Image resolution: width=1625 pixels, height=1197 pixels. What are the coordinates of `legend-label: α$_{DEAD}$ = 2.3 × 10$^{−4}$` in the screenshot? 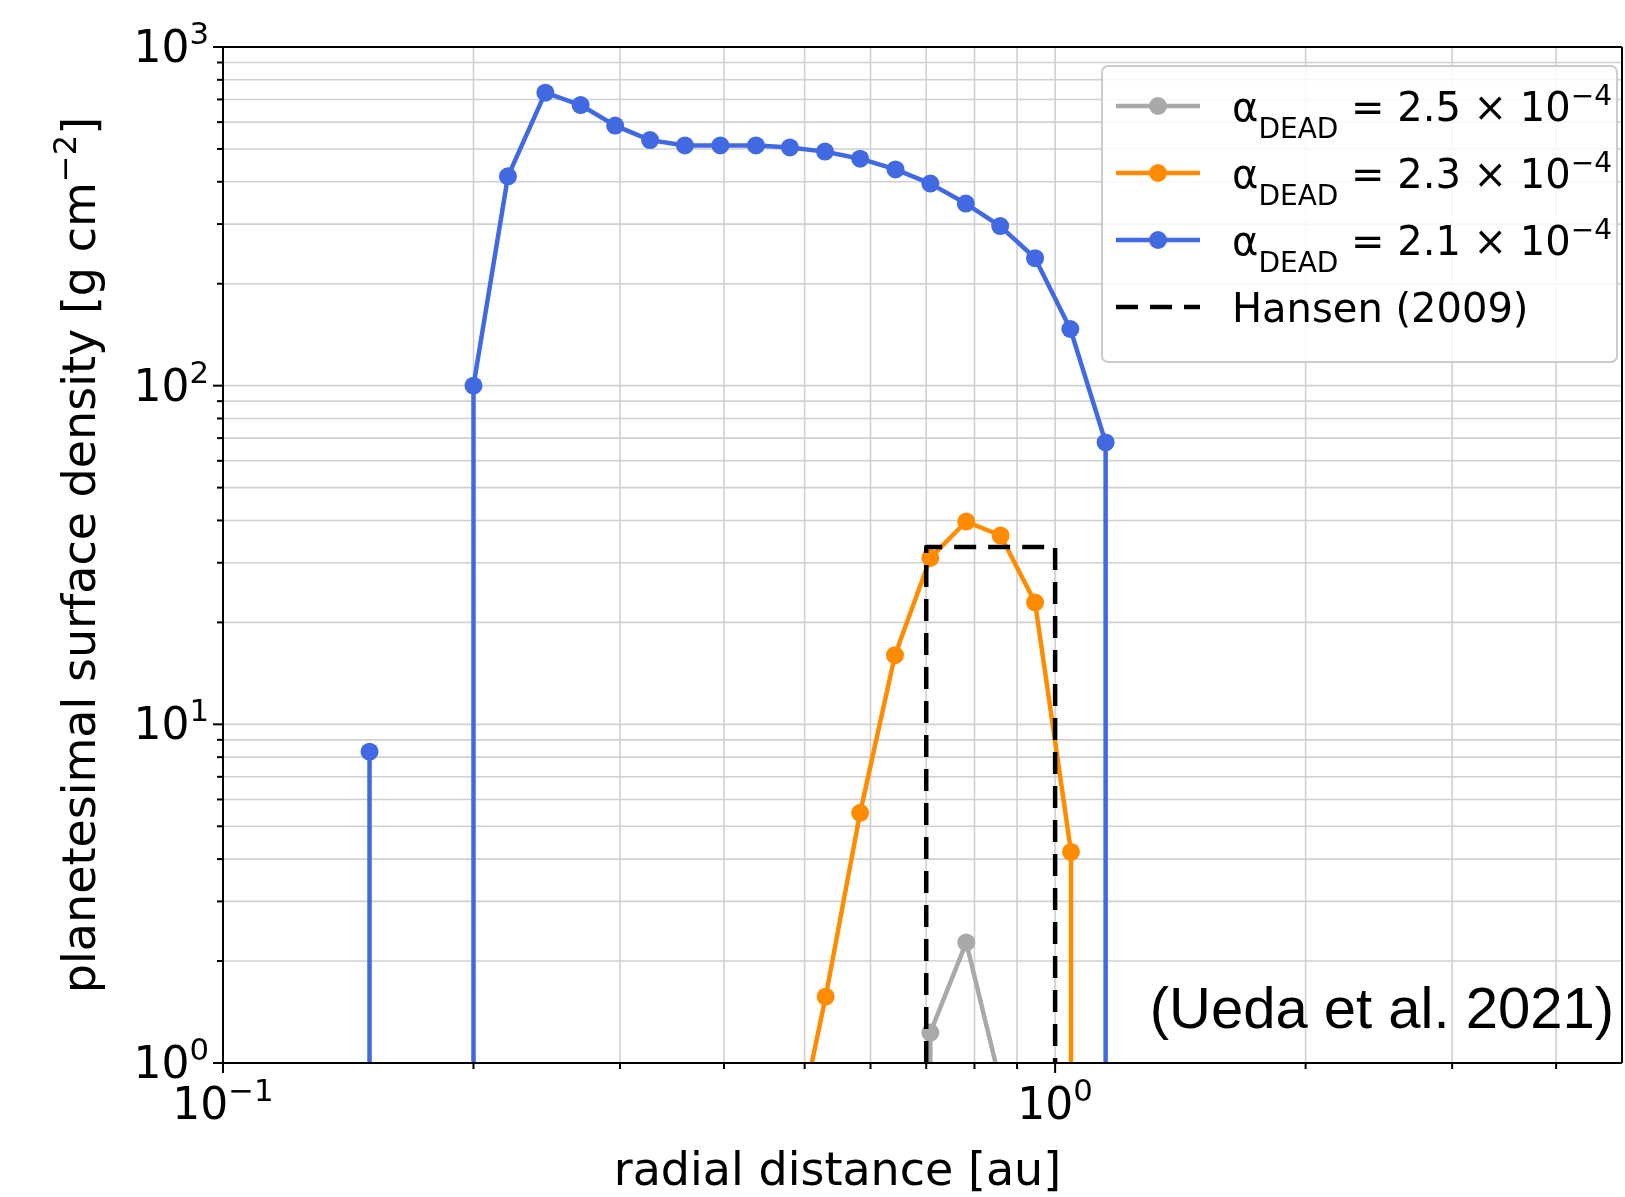 It's located at (1422, 178).